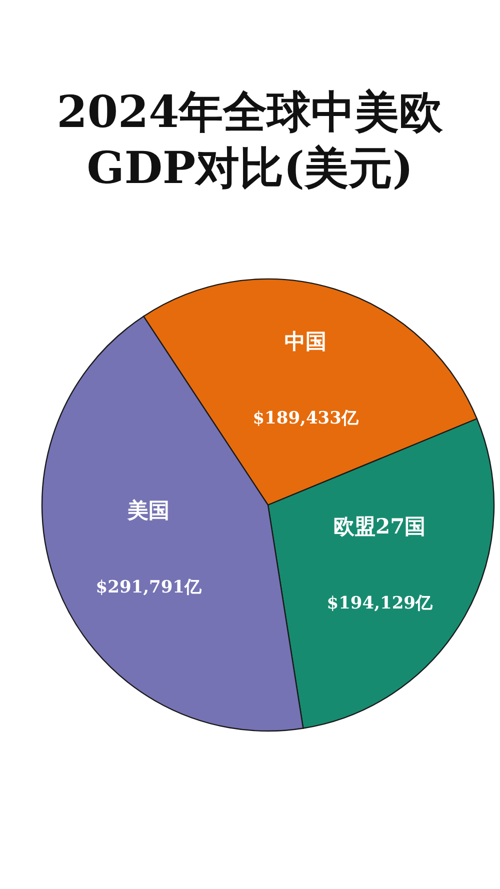 The image size is (500, 889). Describe the element at coordinates (148, 509) in the screenshot. I see `slice-label: 美国` at that location.